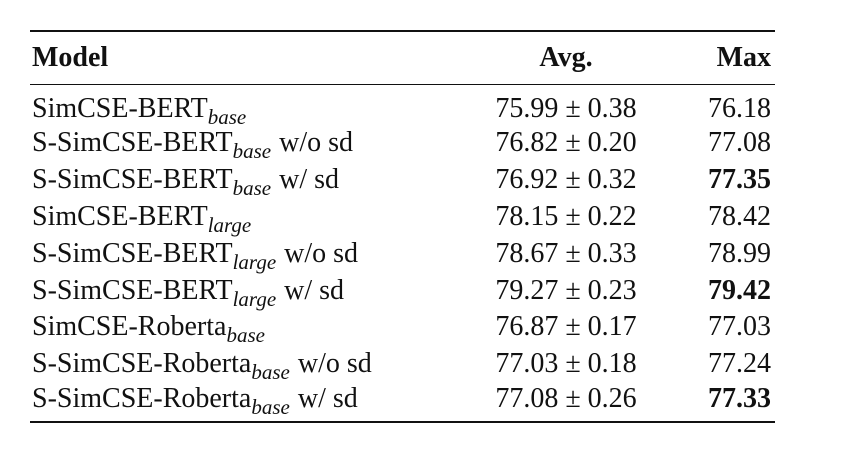 This screenshot has height=458, width=846. Describe the element at coordinates (739, 398) in the screenshot. I see `max-cell: 77.33` at that location.